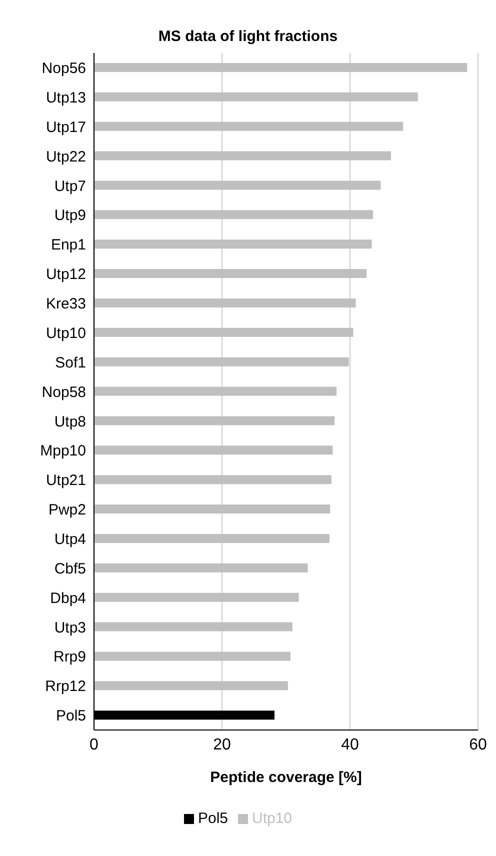  Describe the element at coordinates (64, 392) in the screenshot. I see `y-tick-label: Nop58` at that location.